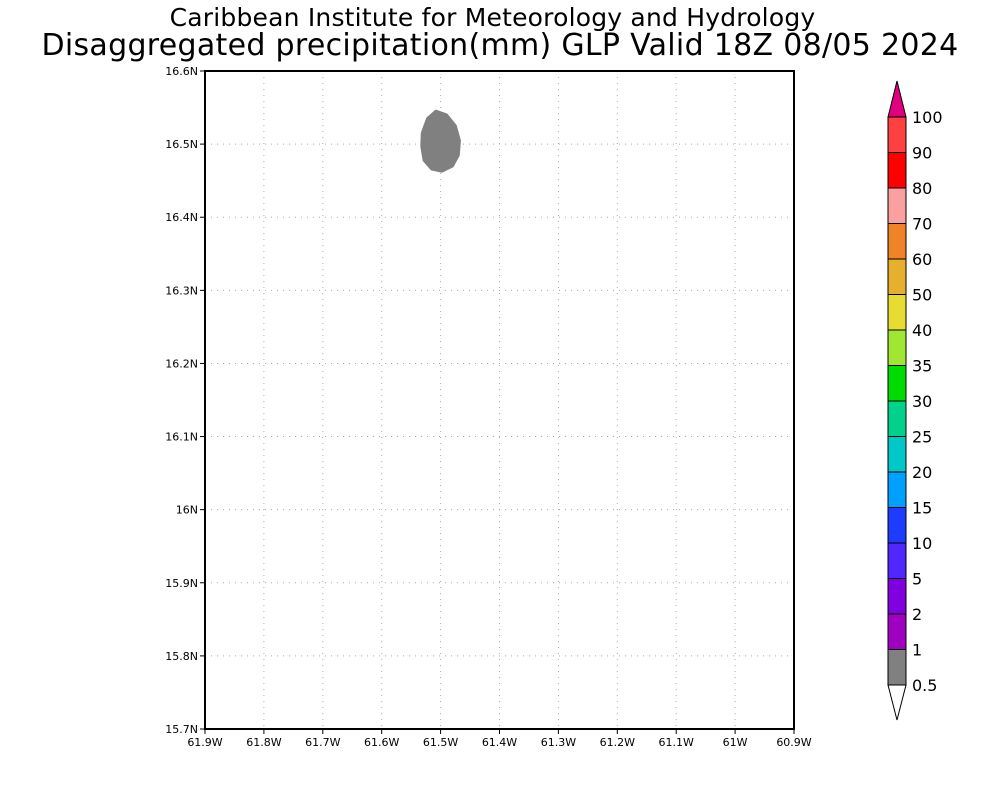 This screenshot has height=800, width=1000. I want to click on lon-tick-label: 61.5W, so click(440, 742).